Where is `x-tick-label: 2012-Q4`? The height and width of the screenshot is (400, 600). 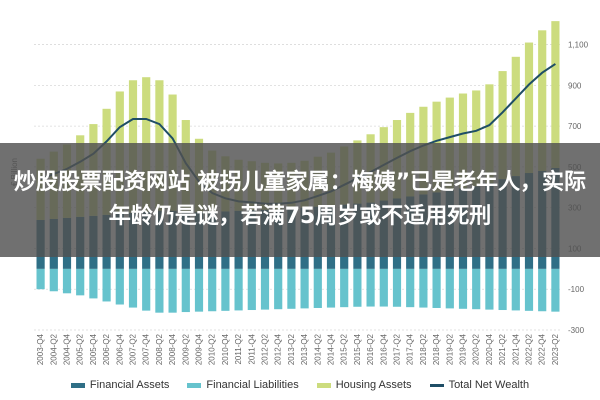
x-tick-label: 2012-Q4 is located at coordinates (278, 349).